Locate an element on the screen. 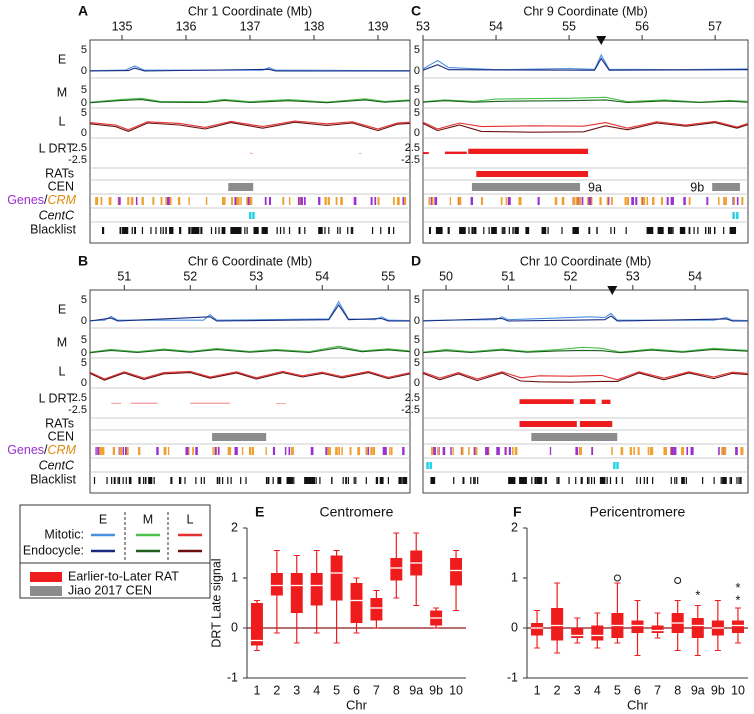 Image resolution: width=754 pixels, height=714 pixels. cen-bar is located at coordinates (526, 187).